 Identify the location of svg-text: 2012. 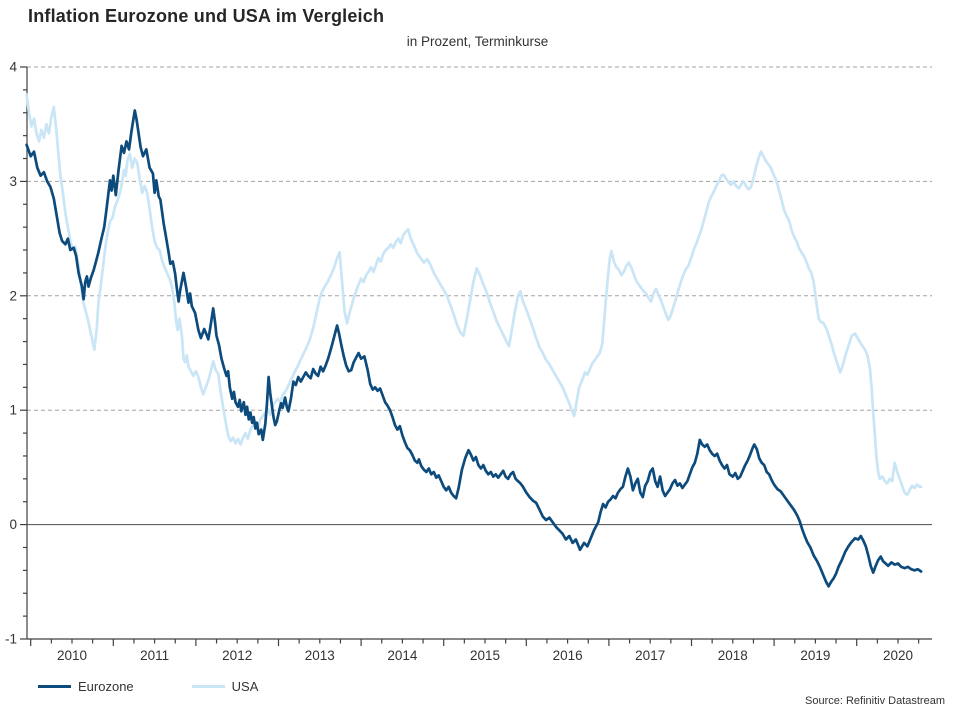
(237, 655).